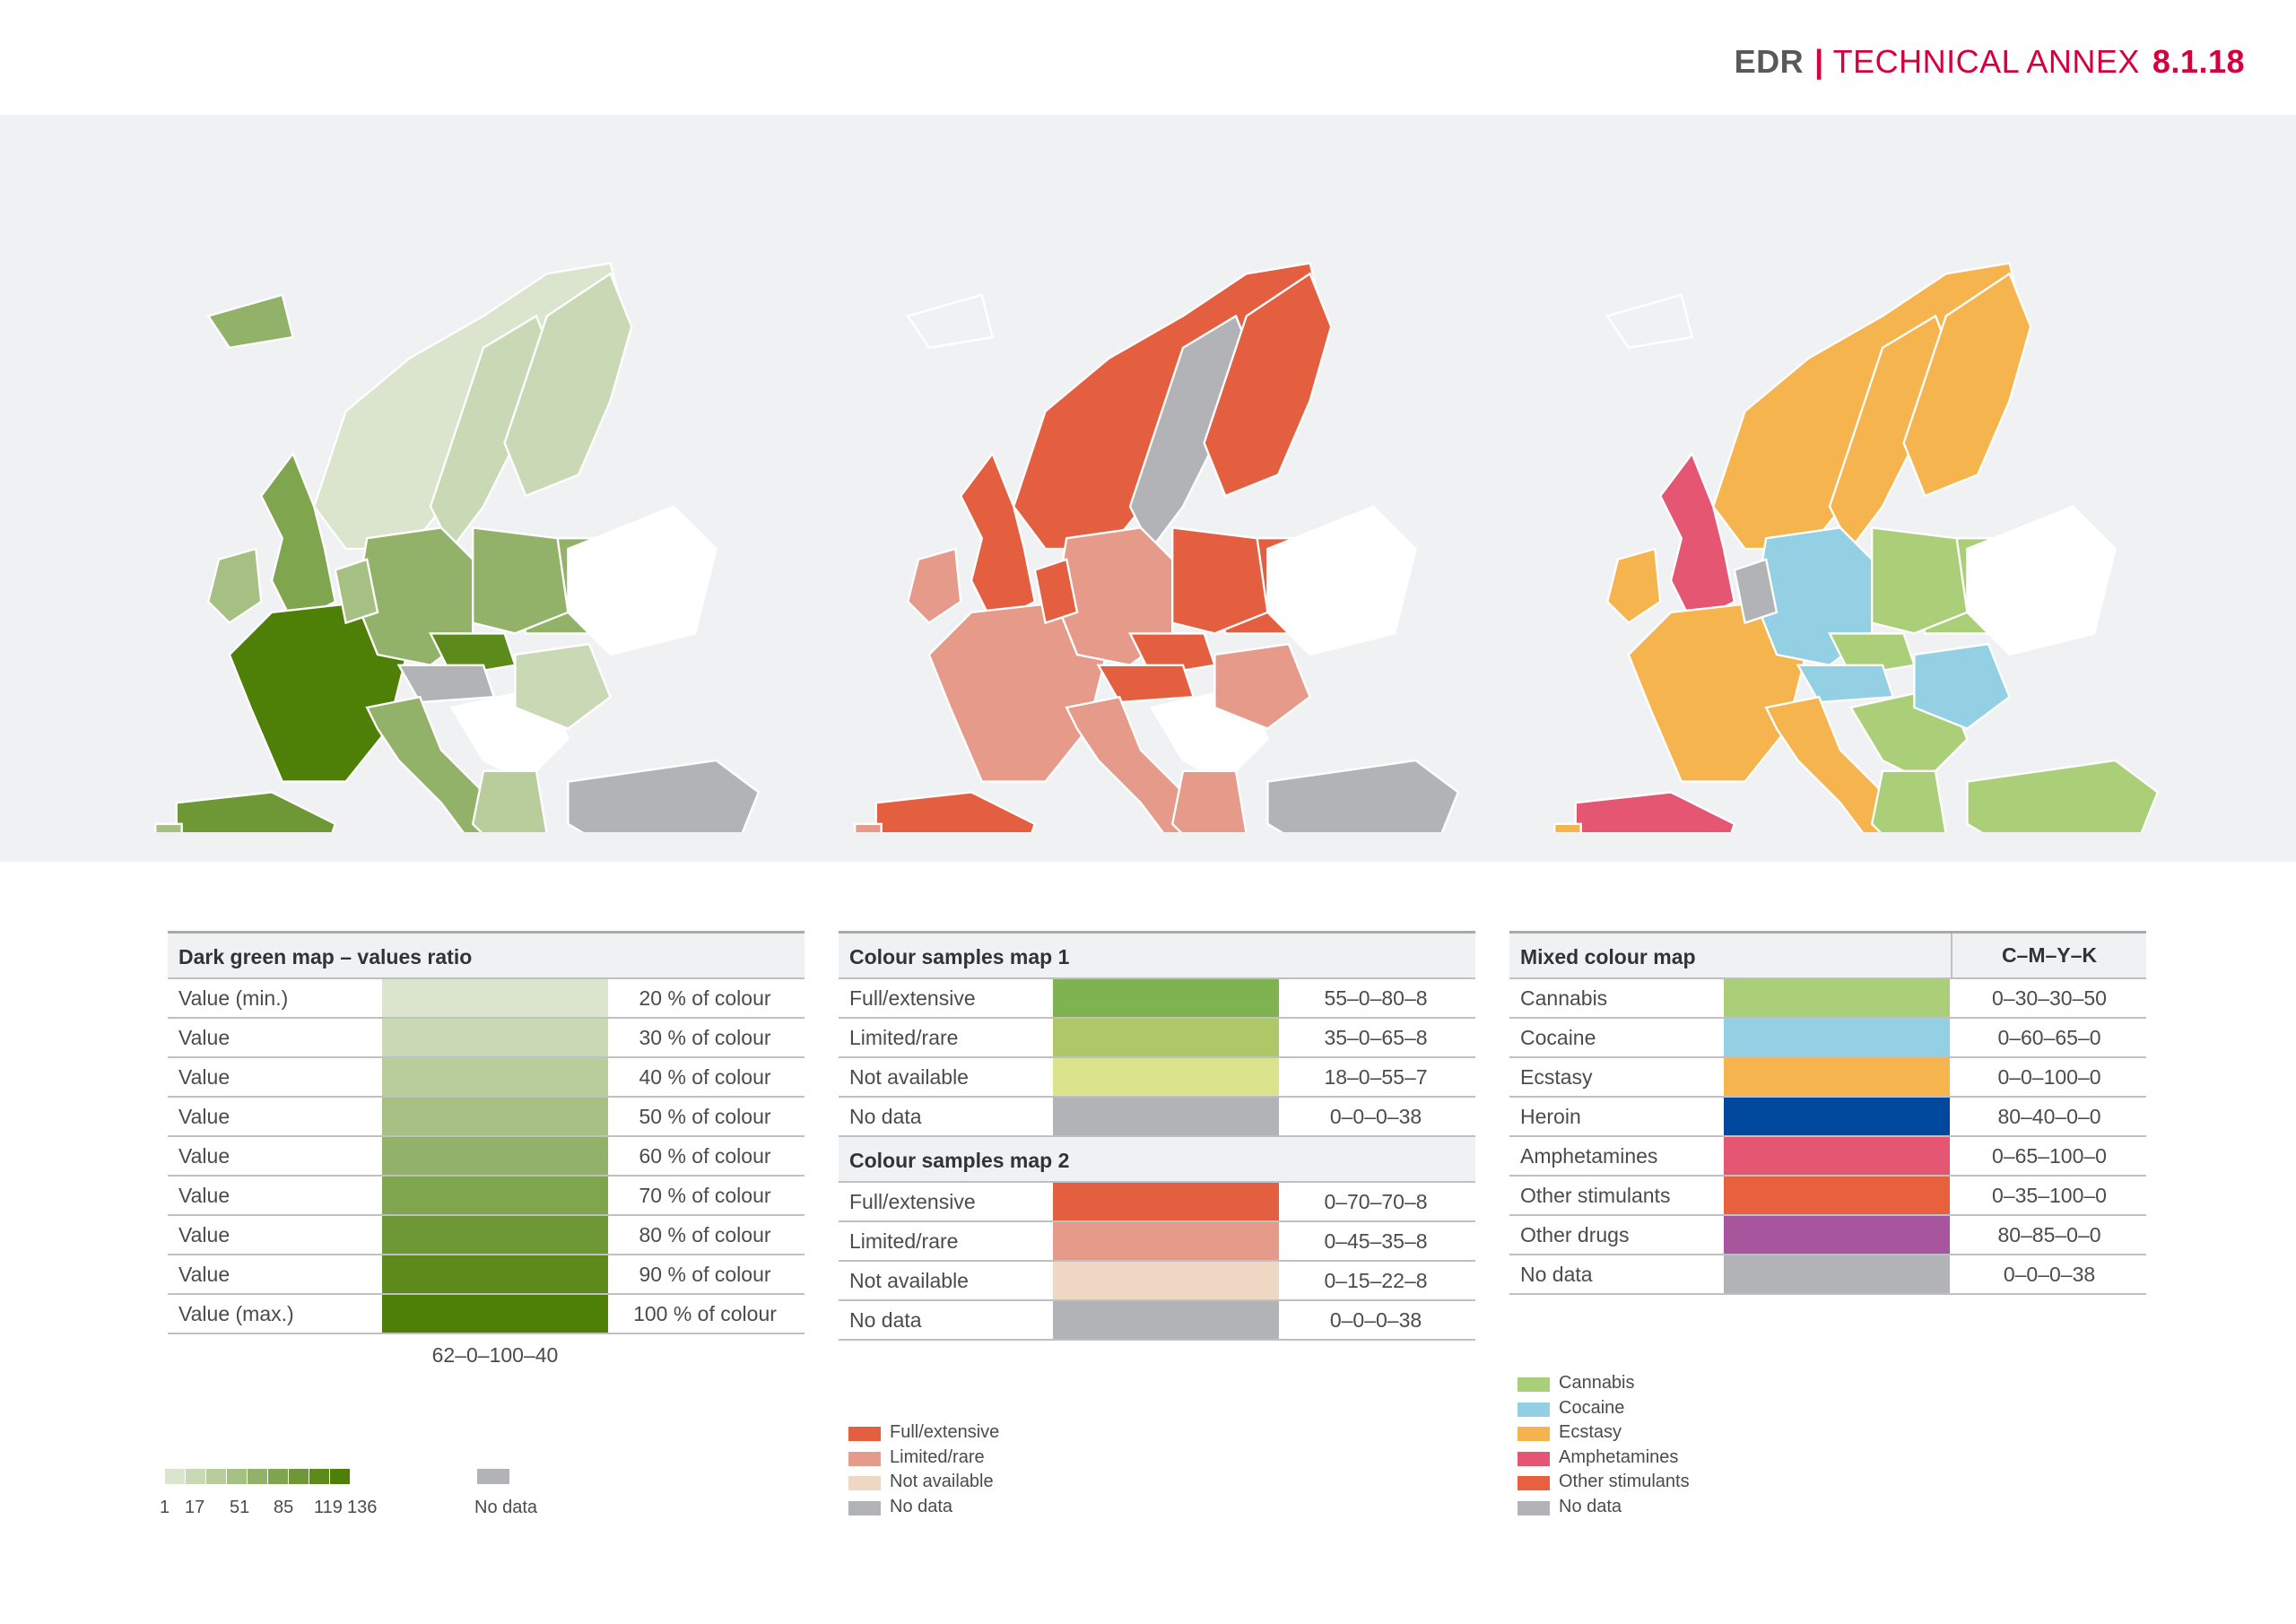  I want to click on country-portugal, so click(868, 827).